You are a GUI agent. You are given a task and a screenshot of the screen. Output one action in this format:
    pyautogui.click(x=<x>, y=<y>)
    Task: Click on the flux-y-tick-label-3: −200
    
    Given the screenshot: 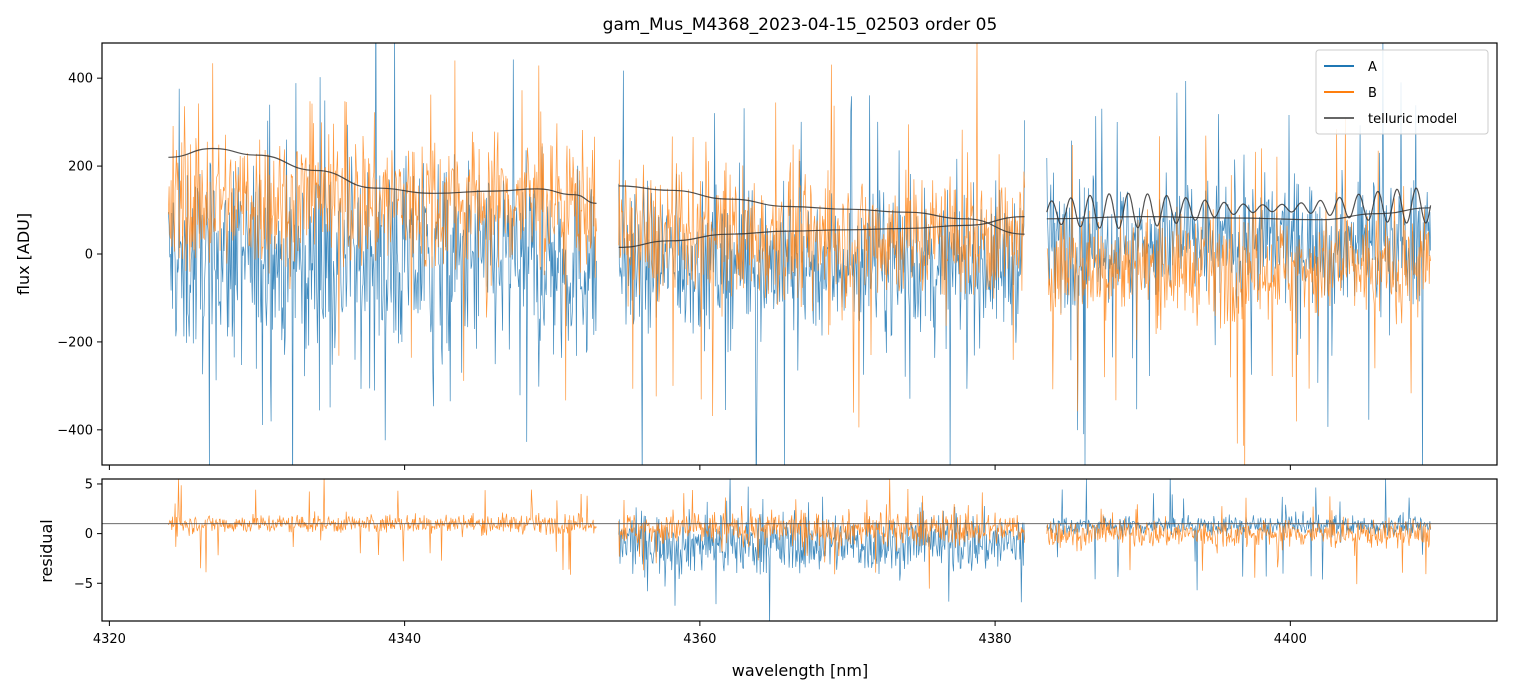 What is the action you would take?
    pyautogui.click(x=75, y=342)
    